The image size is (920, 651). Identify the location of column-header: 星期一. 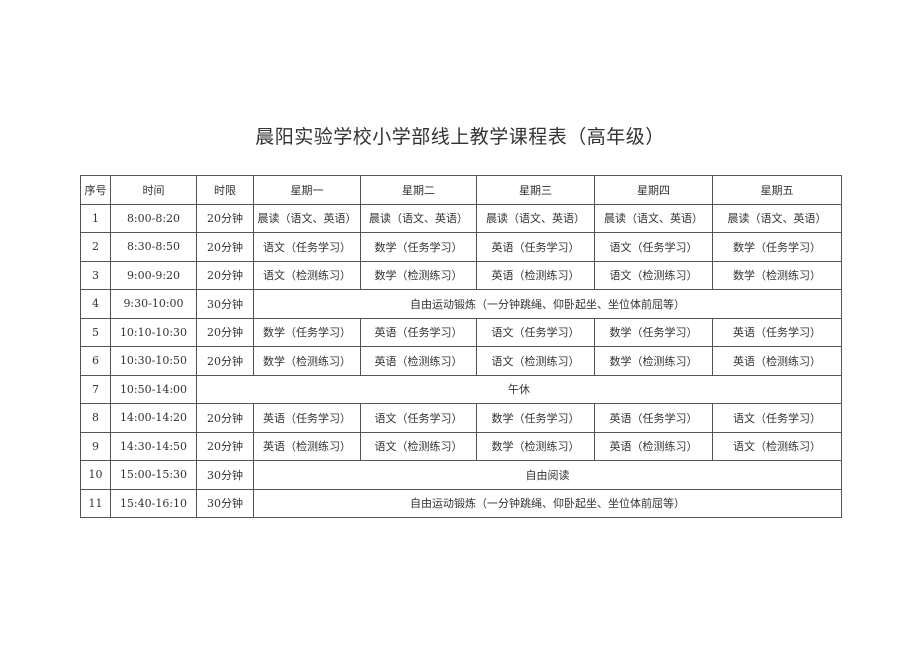
(307, 190).